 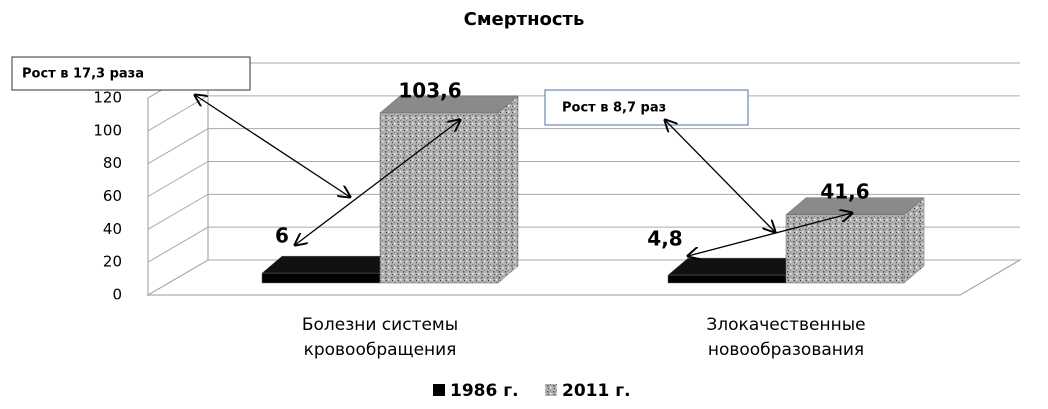 I want to click on y-tick-label: 20, so click(x=112, y=262).